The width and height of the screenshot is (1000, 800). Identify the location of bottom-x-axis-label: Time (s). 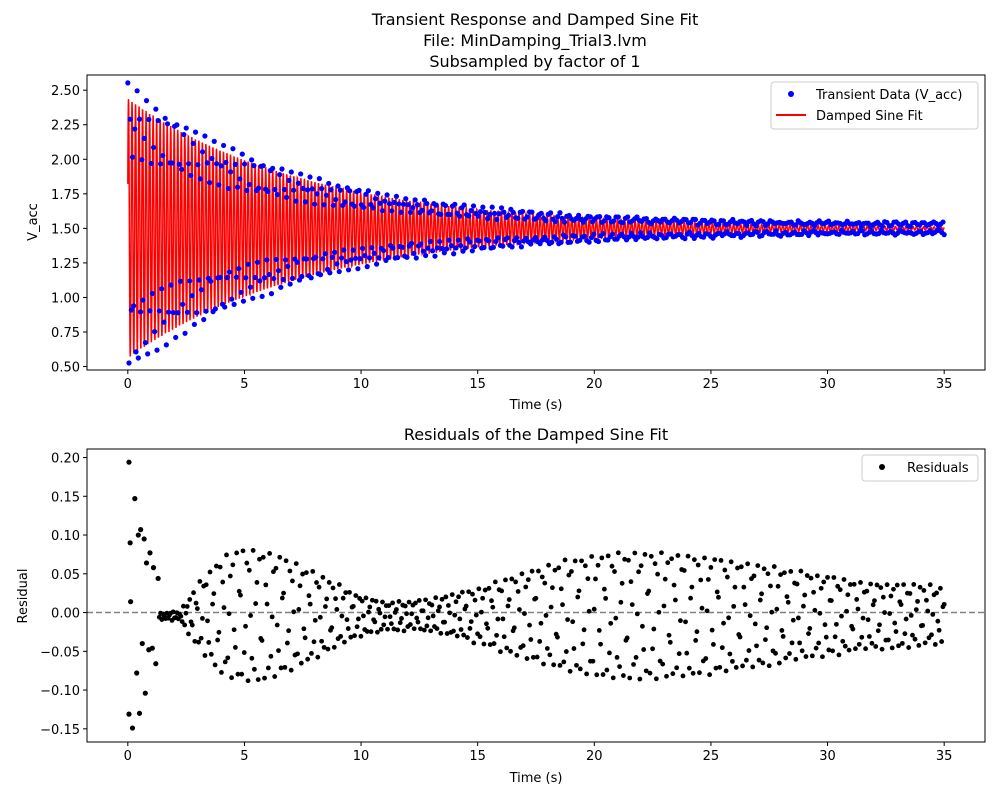
(536, 778).